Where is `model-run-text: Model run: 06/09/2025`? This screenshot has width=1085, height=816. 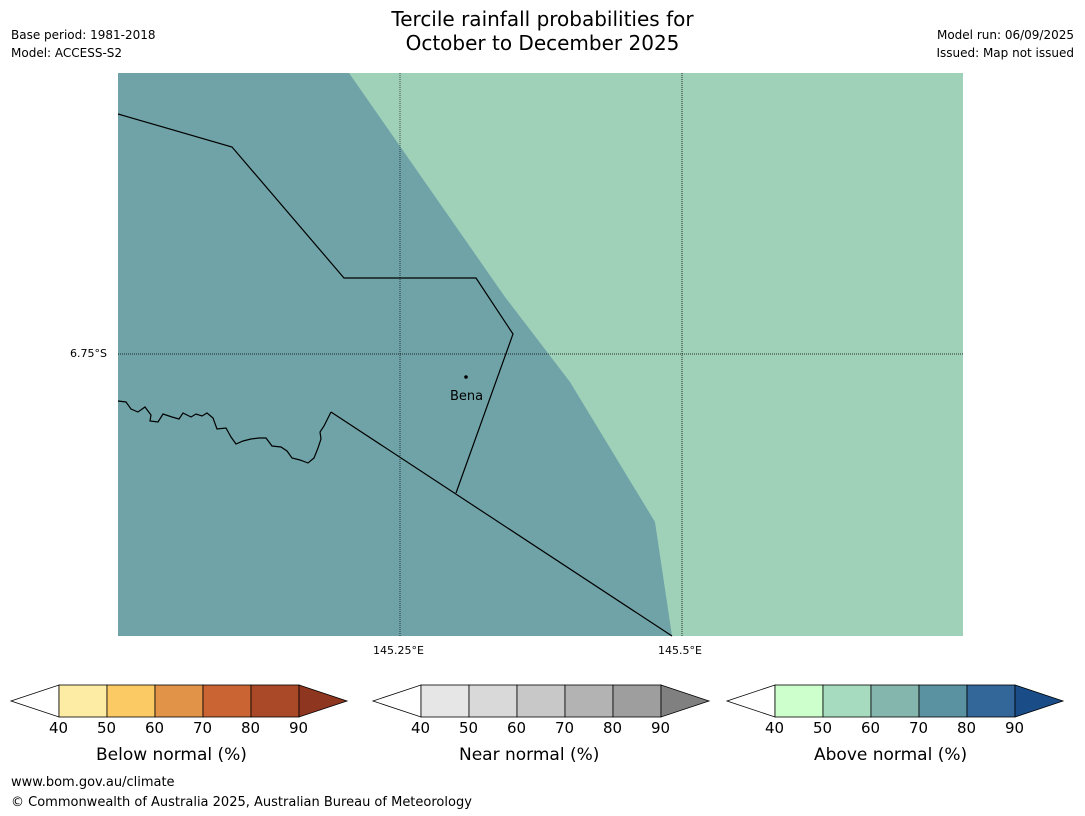
model-run-text: Model run: 06/09/2025 is located at coordinates (1005, 35).